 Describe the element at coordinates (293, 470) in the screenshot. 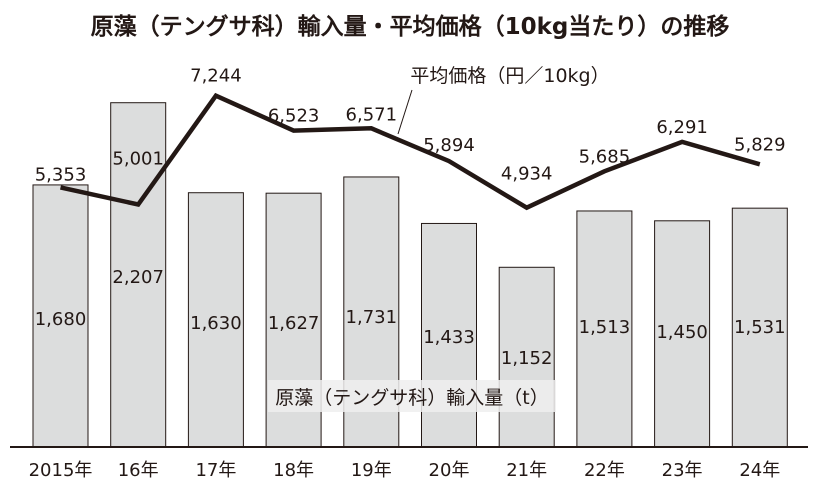

I see `x-tick-label: 18年` at that location.